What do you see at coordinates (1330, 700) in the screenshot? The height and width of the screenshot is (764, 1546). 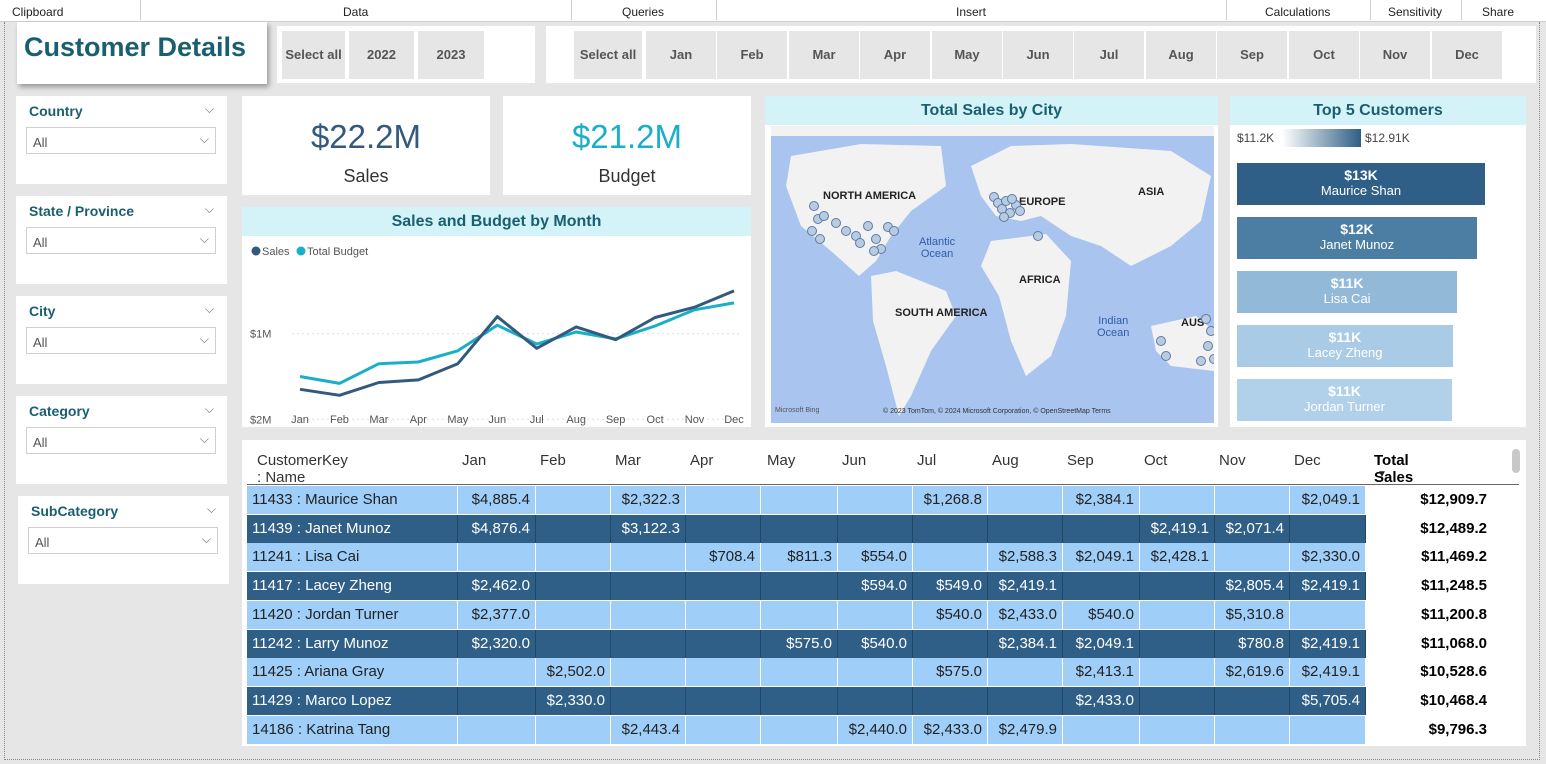 I see `month-value-cell: $5,705.4` at bounding box center [1330, 700].